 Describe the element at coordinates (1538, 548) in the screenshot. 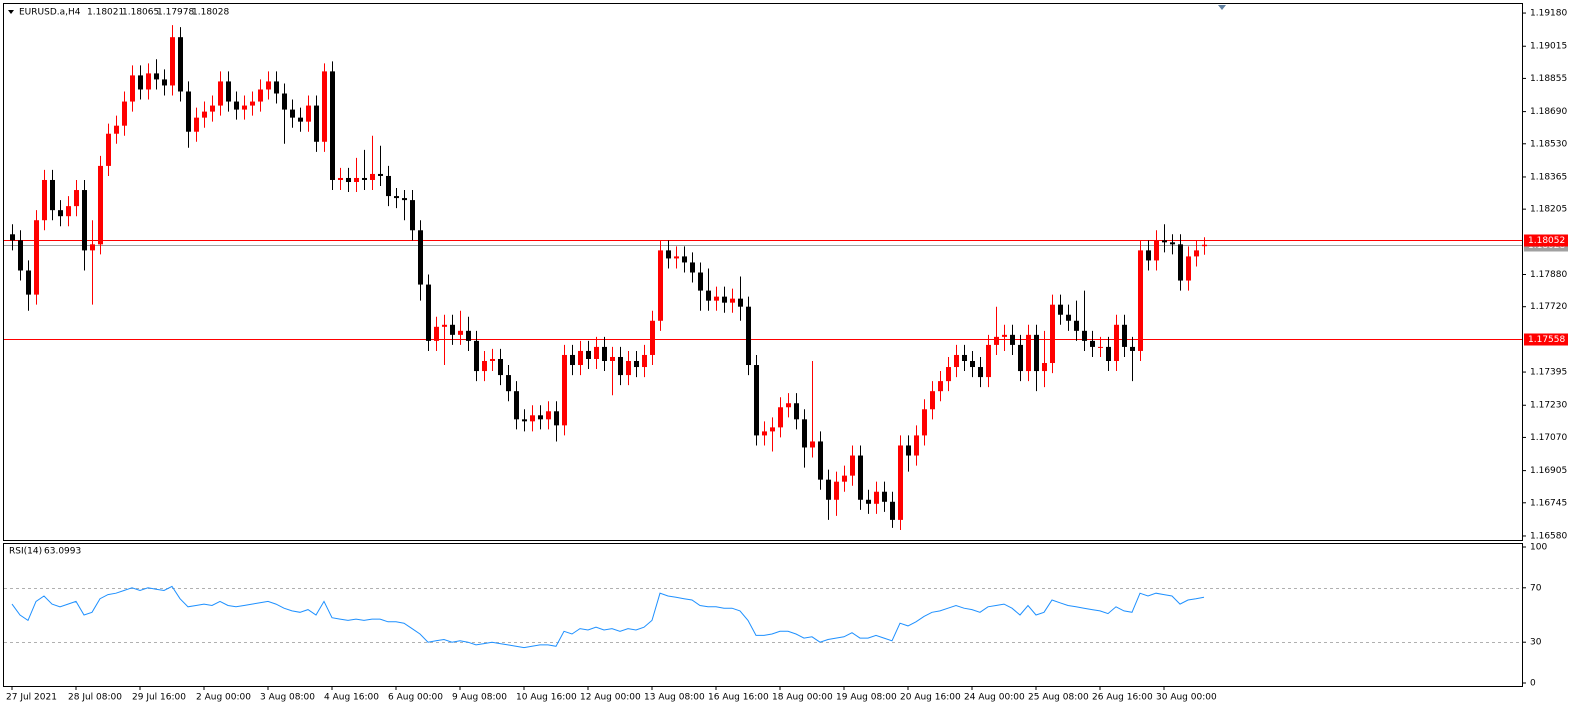

I see `y-tick-label: 100` at that location.